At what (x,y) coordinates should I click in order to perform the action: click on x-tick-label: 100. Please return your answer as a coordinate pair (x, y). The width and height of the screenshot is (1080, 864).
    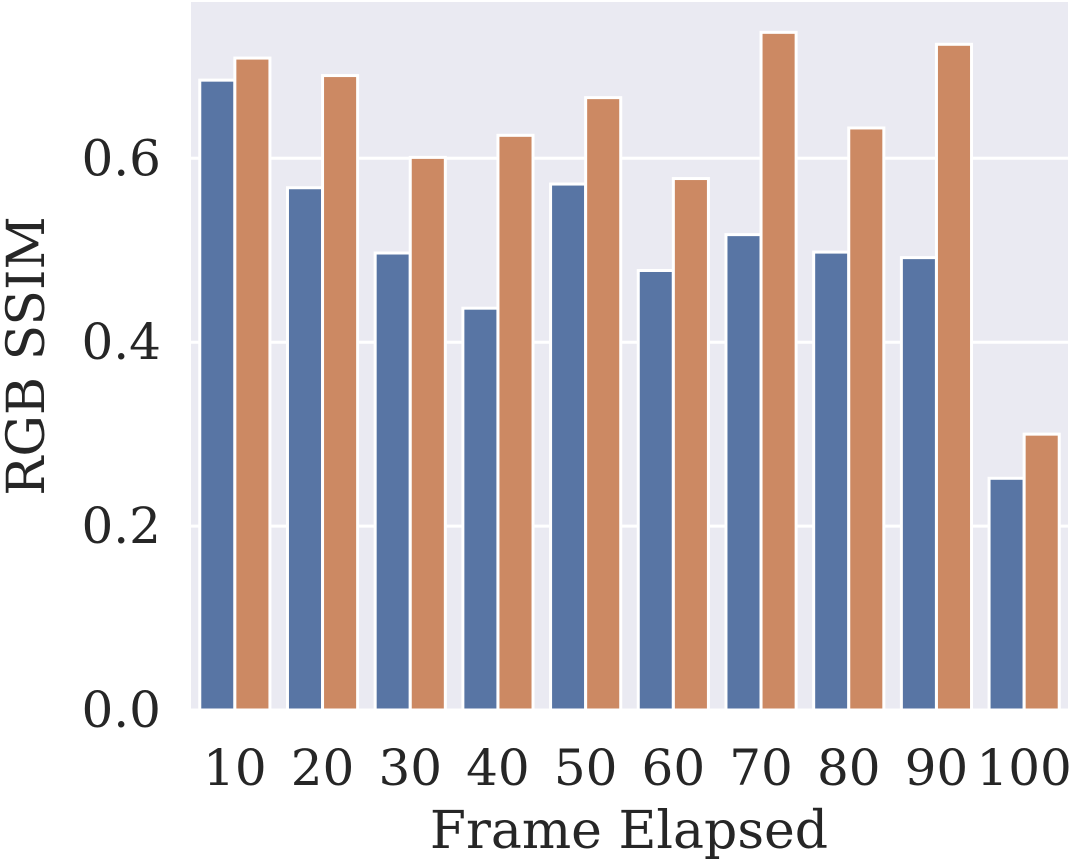
    Looking at the image, I should click on (1023, 768).